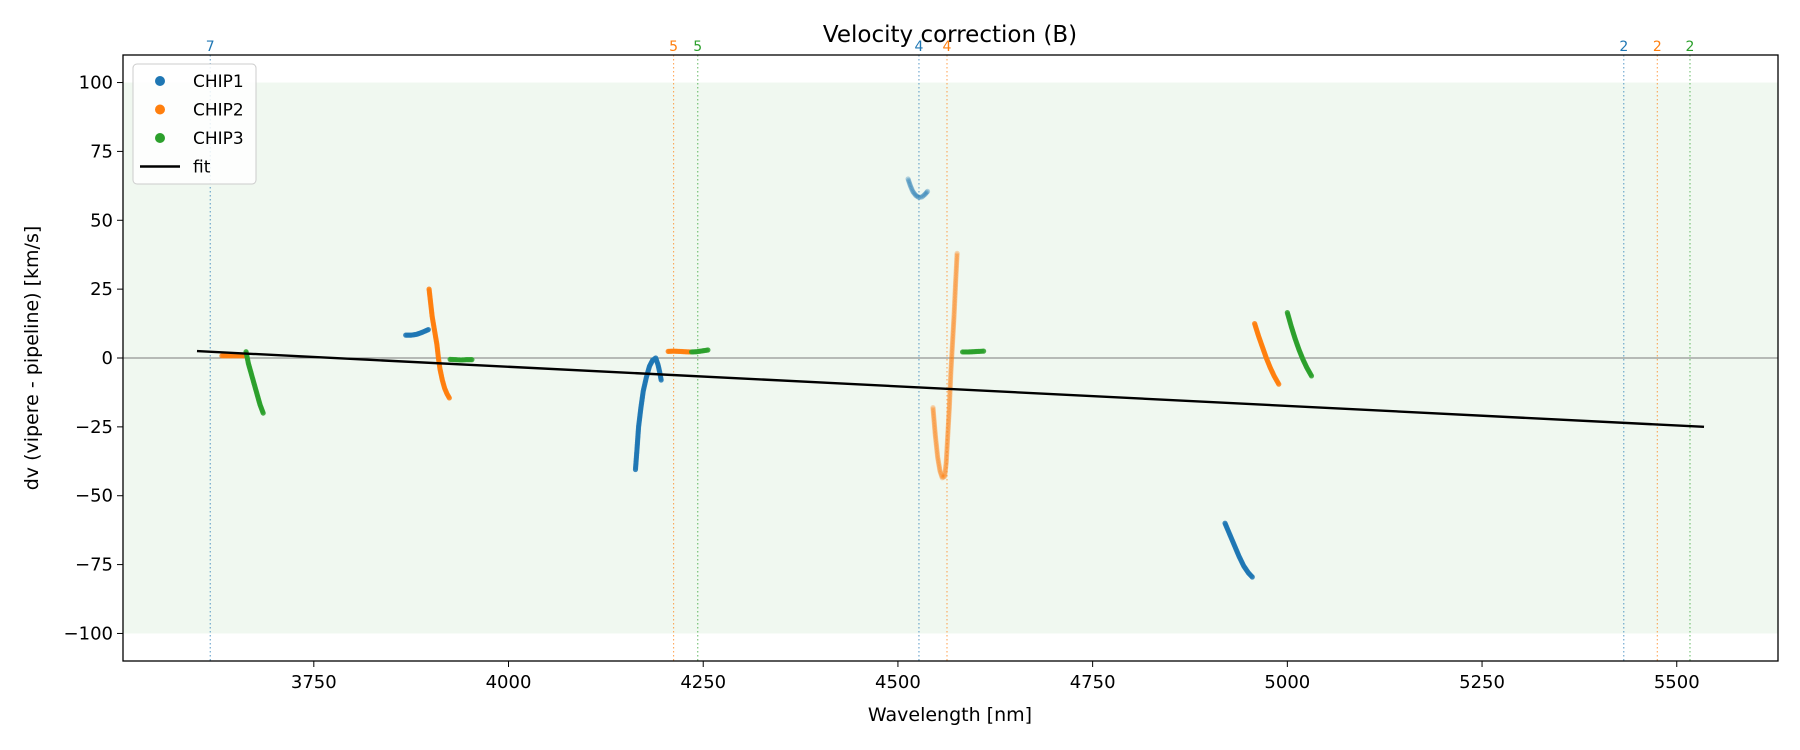 Image resolution: width=1800 pixels, height=750 pixels. What do you see at coordinates (160, 109) in the screenshot?
I see `legend-swatch-marker` at bounding box center [160, 109].